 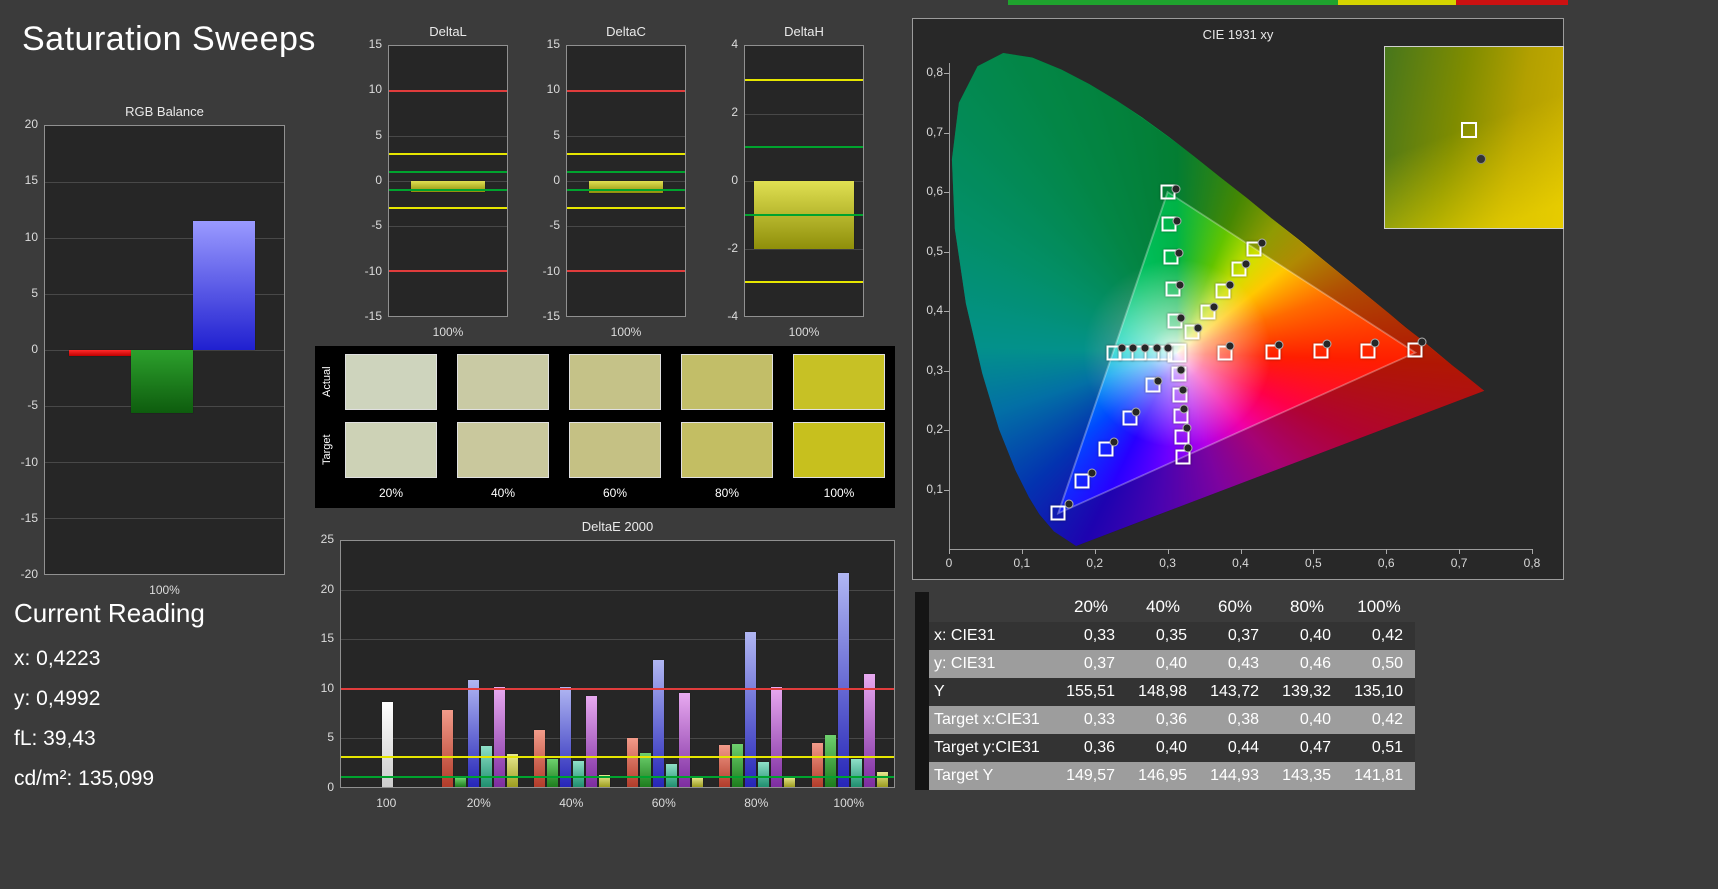 What do you see at coordinates (1172, 776) in the screenshot?
I see `table-row-content: Target Y 149,57 146,95 144,93 143,35 141,81` at bounding box center [1172, 776].